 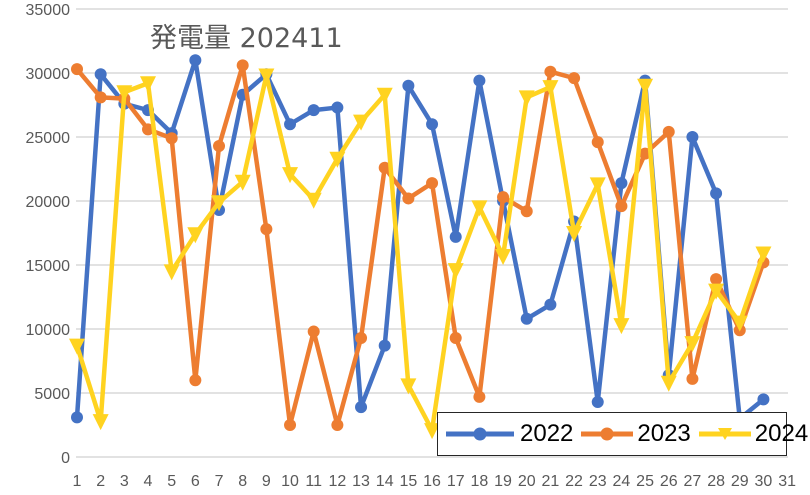 I want to click on y-tick-label: 30000, so click(x=48, y=74).